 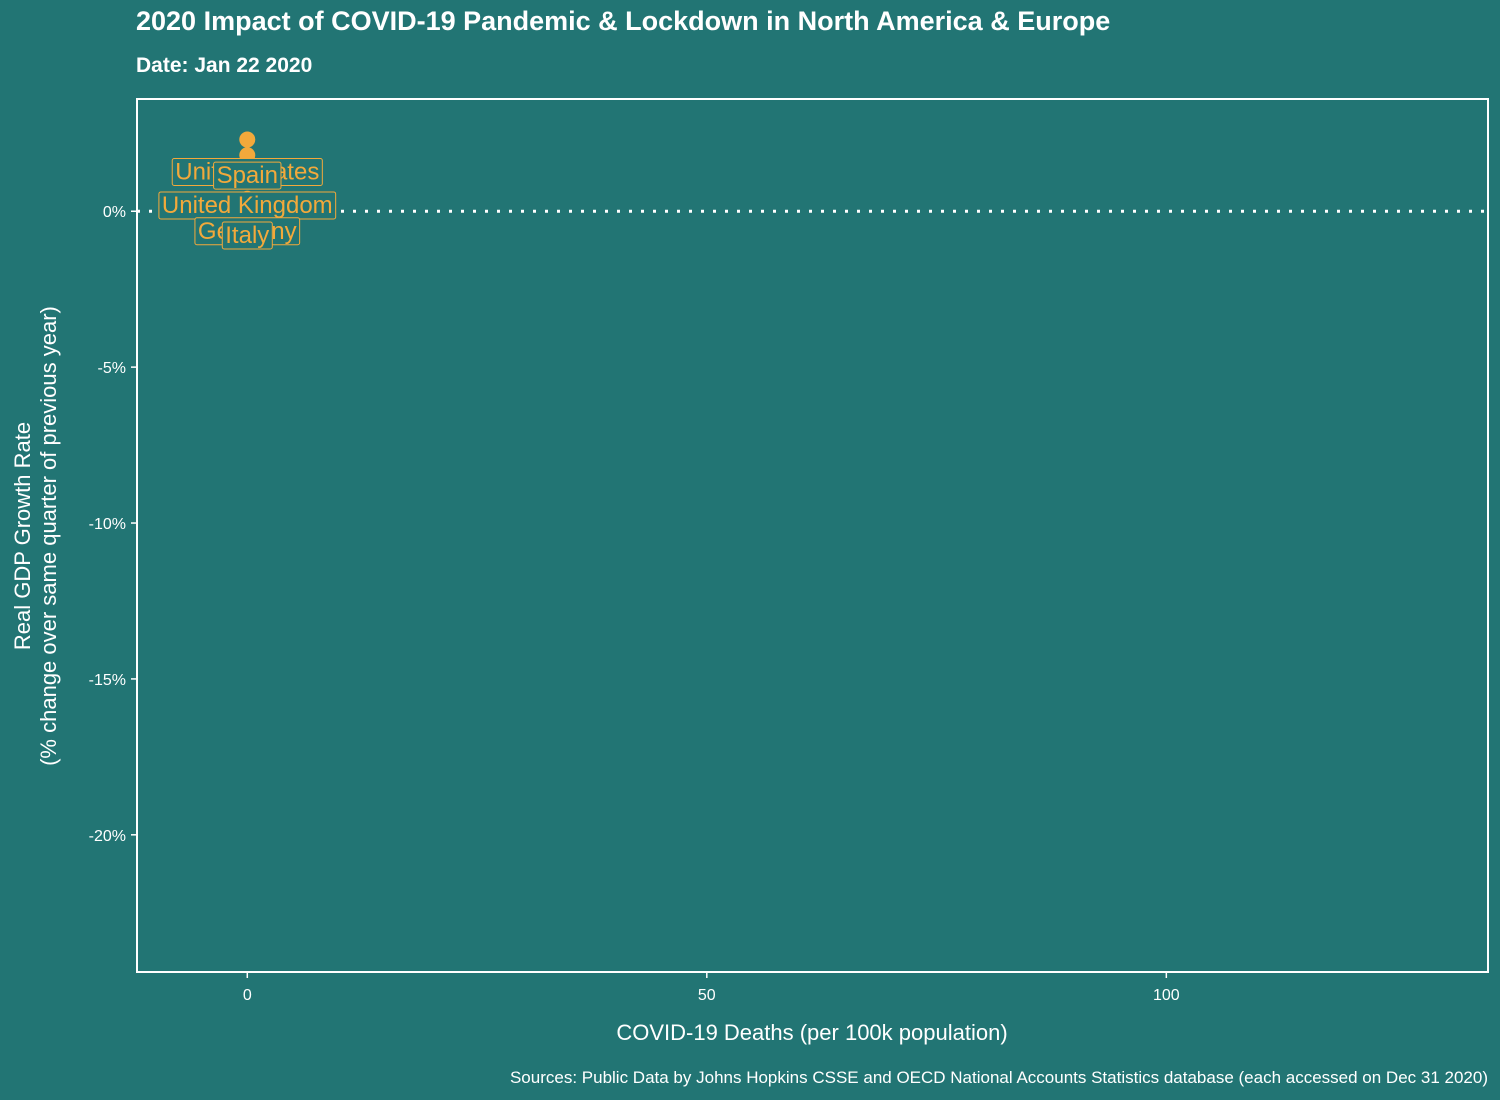 I want to click on y-tick-label: -20%, so click(x=107, y=836).